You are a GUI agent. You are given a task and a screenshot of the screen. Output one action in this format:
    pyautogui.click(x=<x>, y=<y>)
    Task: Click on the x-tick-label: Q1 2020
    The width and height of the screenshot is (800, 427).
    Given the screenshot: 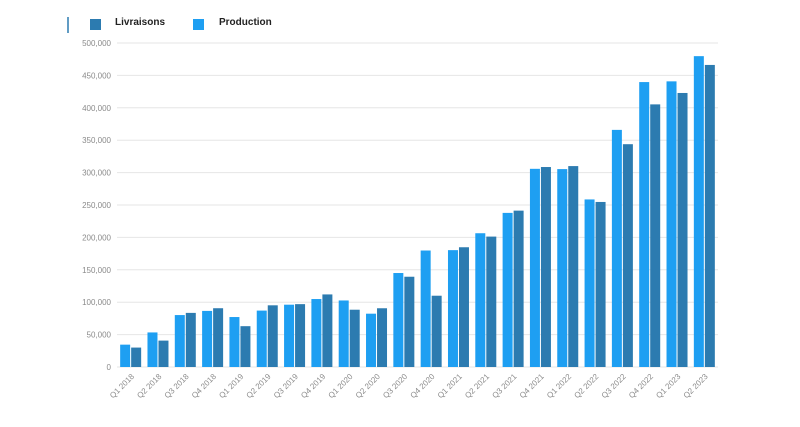 What is the action you would take?
    pyautogui.click(x=341, y=386)
    